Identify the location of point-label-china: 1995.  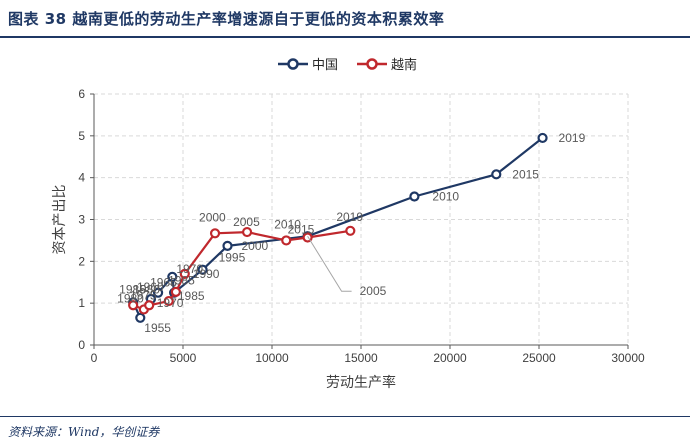
(232, 258).